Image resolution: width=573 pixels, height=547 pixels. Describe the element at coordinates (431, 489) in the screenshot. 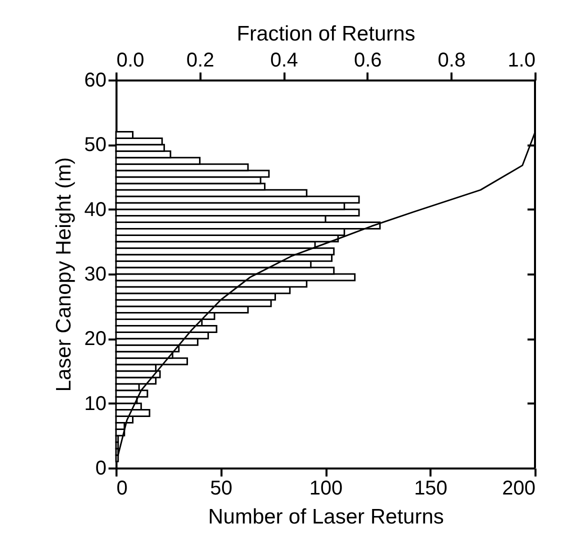

I see `x-tick-label: 150` at that location.